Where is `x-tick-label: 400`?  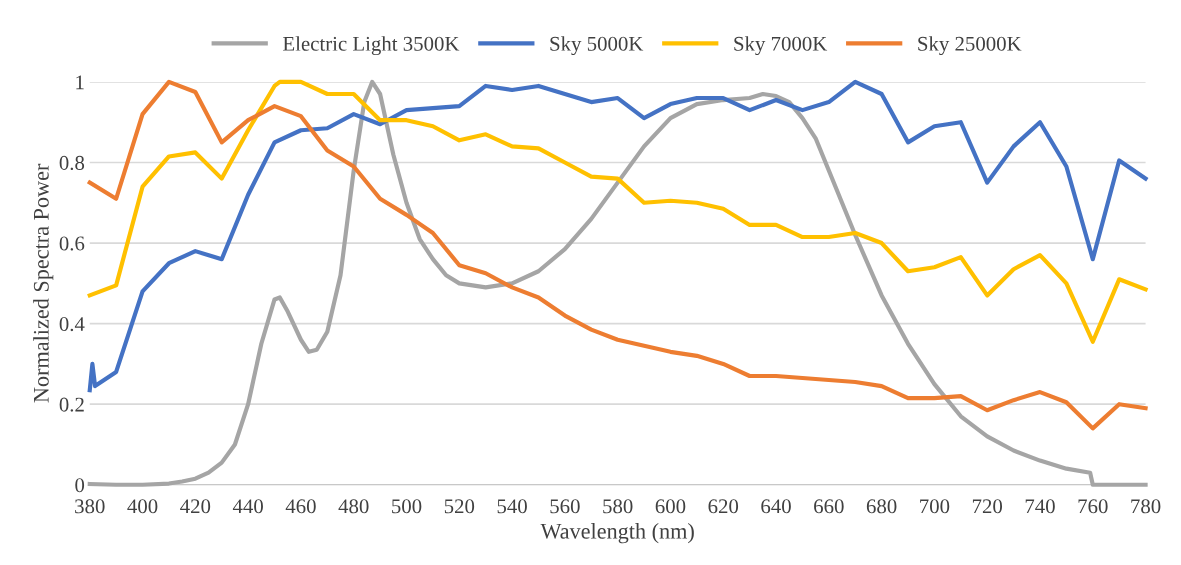 x-tick-label: 400 is located at coordinates (142, 506).